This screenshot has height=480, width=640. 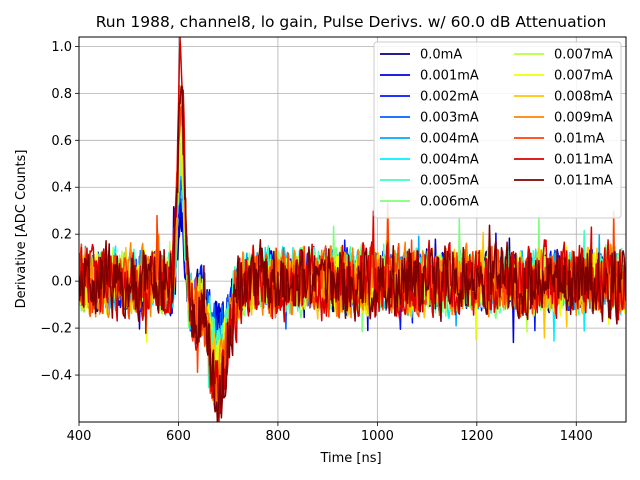 I want to click on y-tick-label: 0.2, so click(x=61, y=235).